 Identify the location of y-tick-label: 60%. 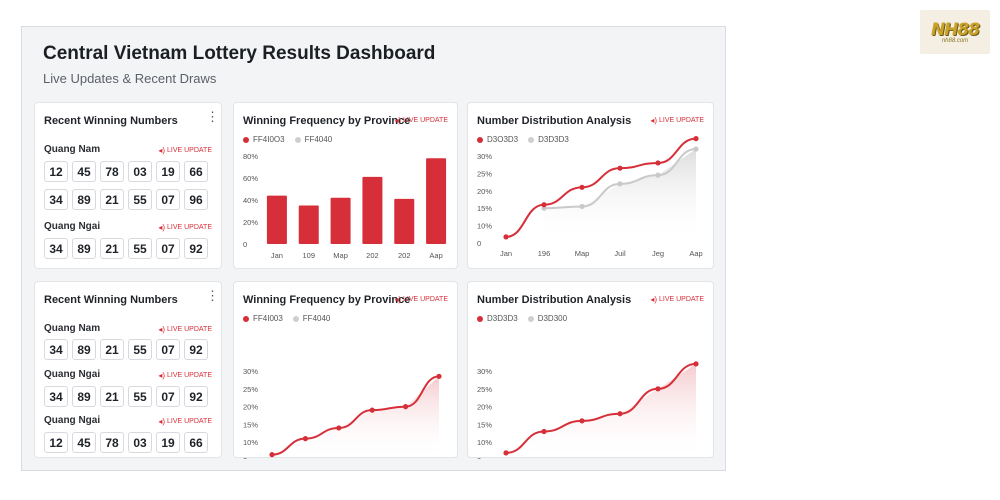
(250, 178).